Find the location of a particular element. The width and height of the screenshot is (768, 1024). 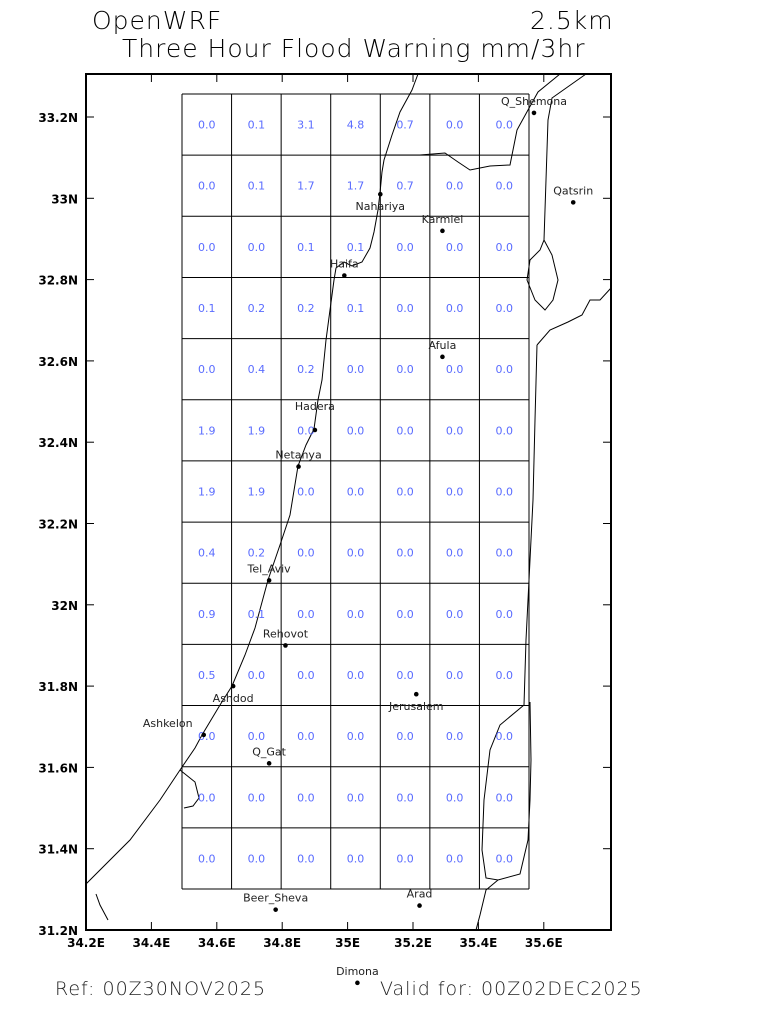

city-label: Haifa is located at coordinates (344, 264).